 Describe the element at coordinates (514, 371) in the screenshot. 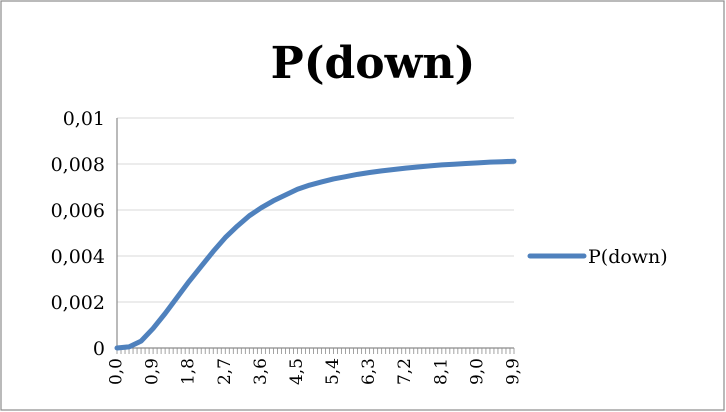

I see `x-tick-label: 9,9` at that location.